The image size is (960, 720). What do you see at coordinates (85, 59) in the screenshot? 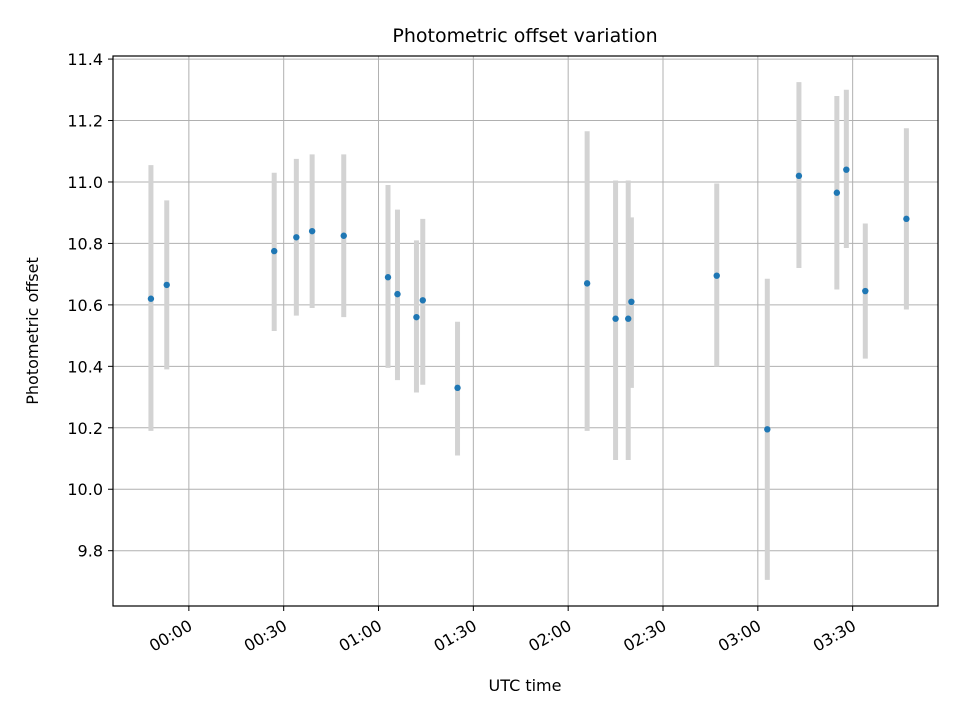
I see `y-tick-label: 11.4` at bounding box center [85, 59].